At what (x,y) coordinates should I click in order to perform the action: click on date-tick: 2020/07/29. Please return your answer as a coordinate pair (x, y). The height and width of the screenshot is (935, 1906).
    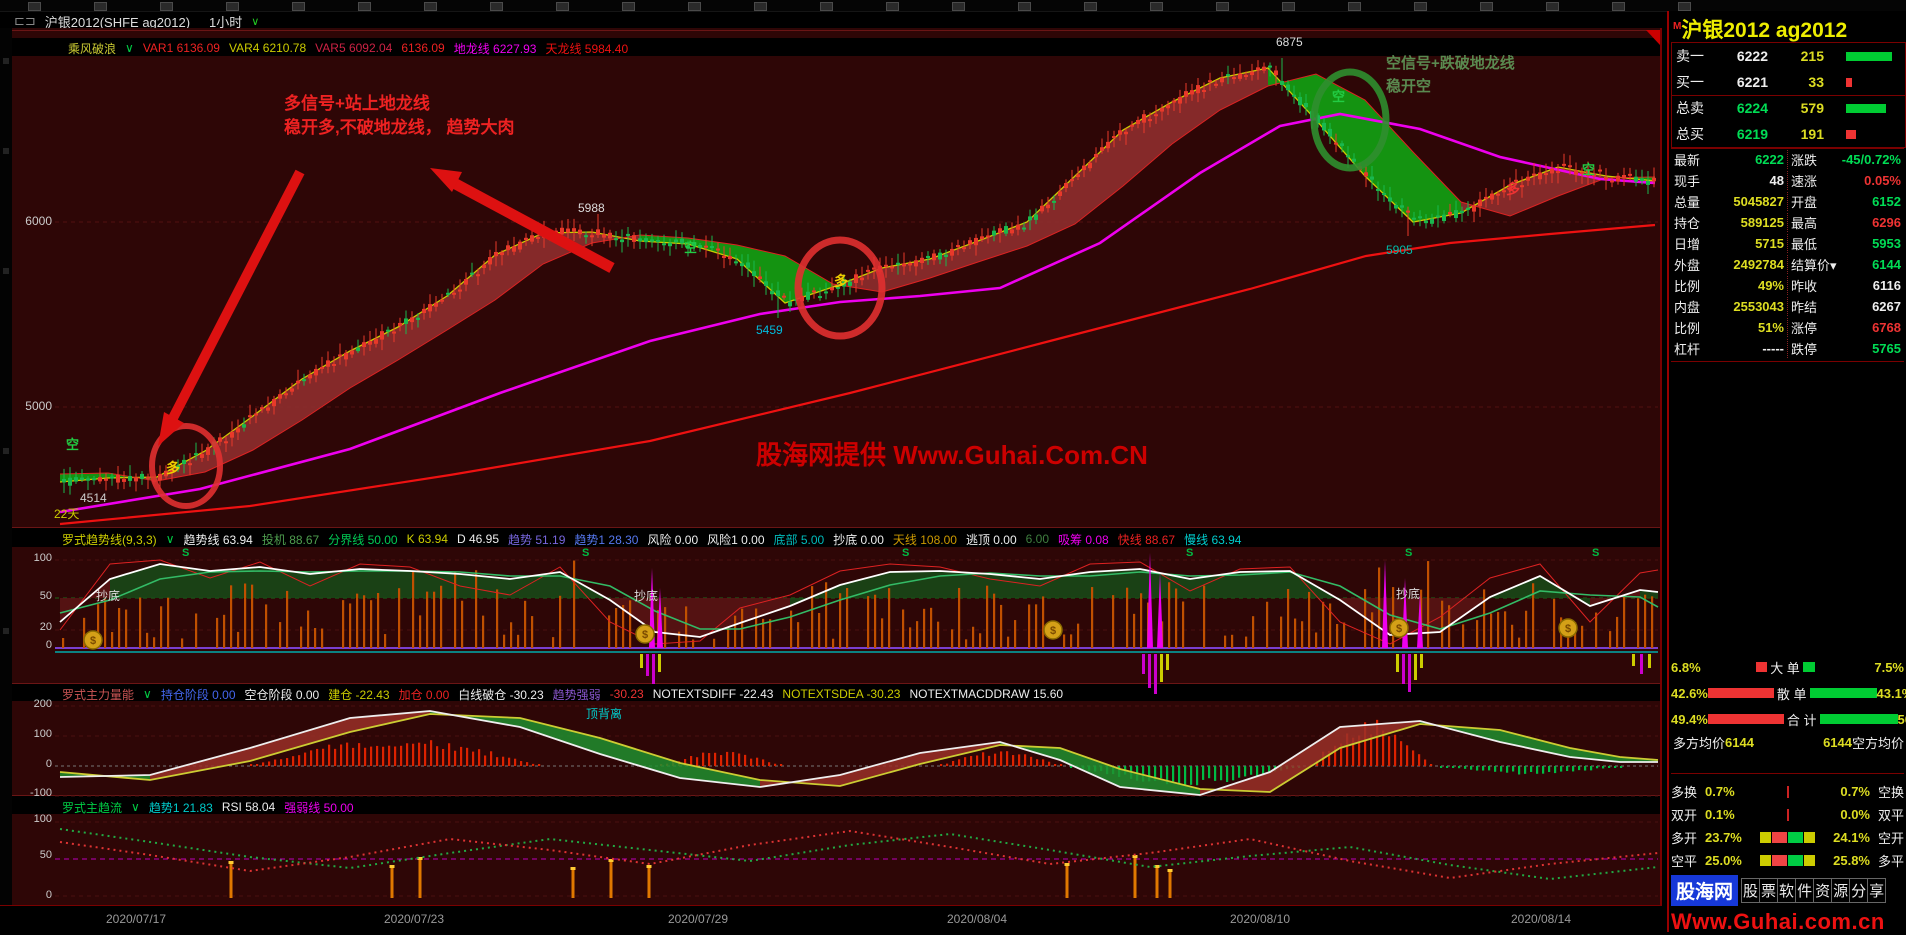
    Looking at the image, I should click on (698, 919).